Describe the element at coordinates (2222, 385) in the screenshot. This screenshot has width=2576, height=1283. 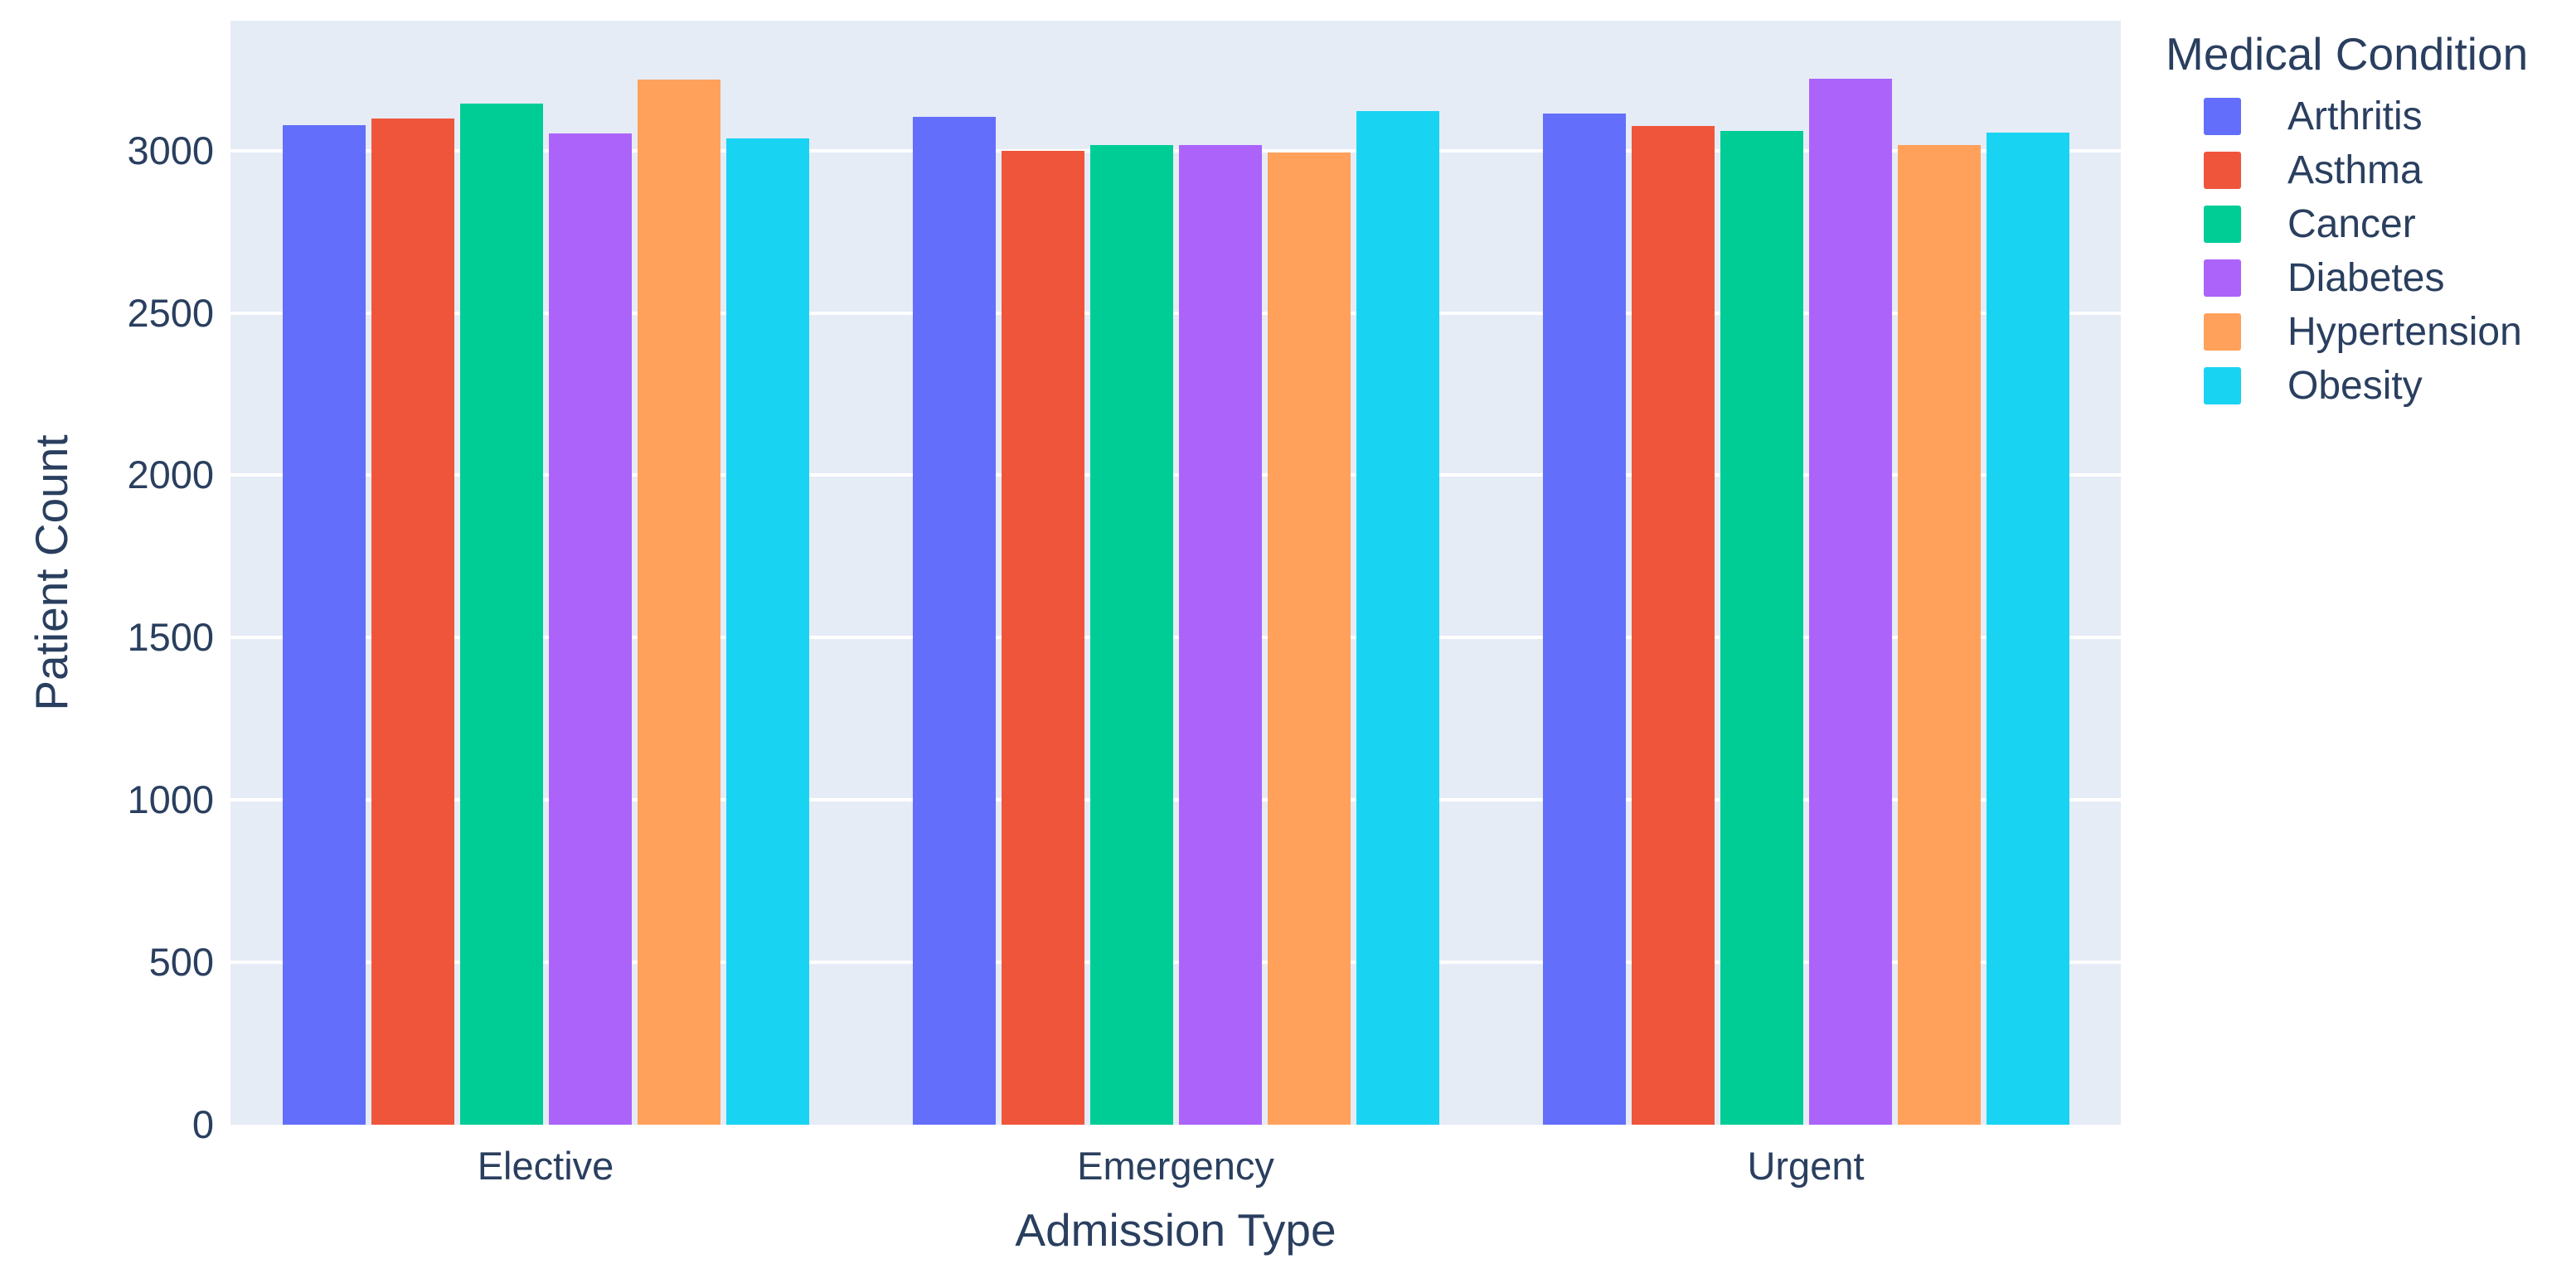
I see `legend-swatch-obesity-icon` at that location.